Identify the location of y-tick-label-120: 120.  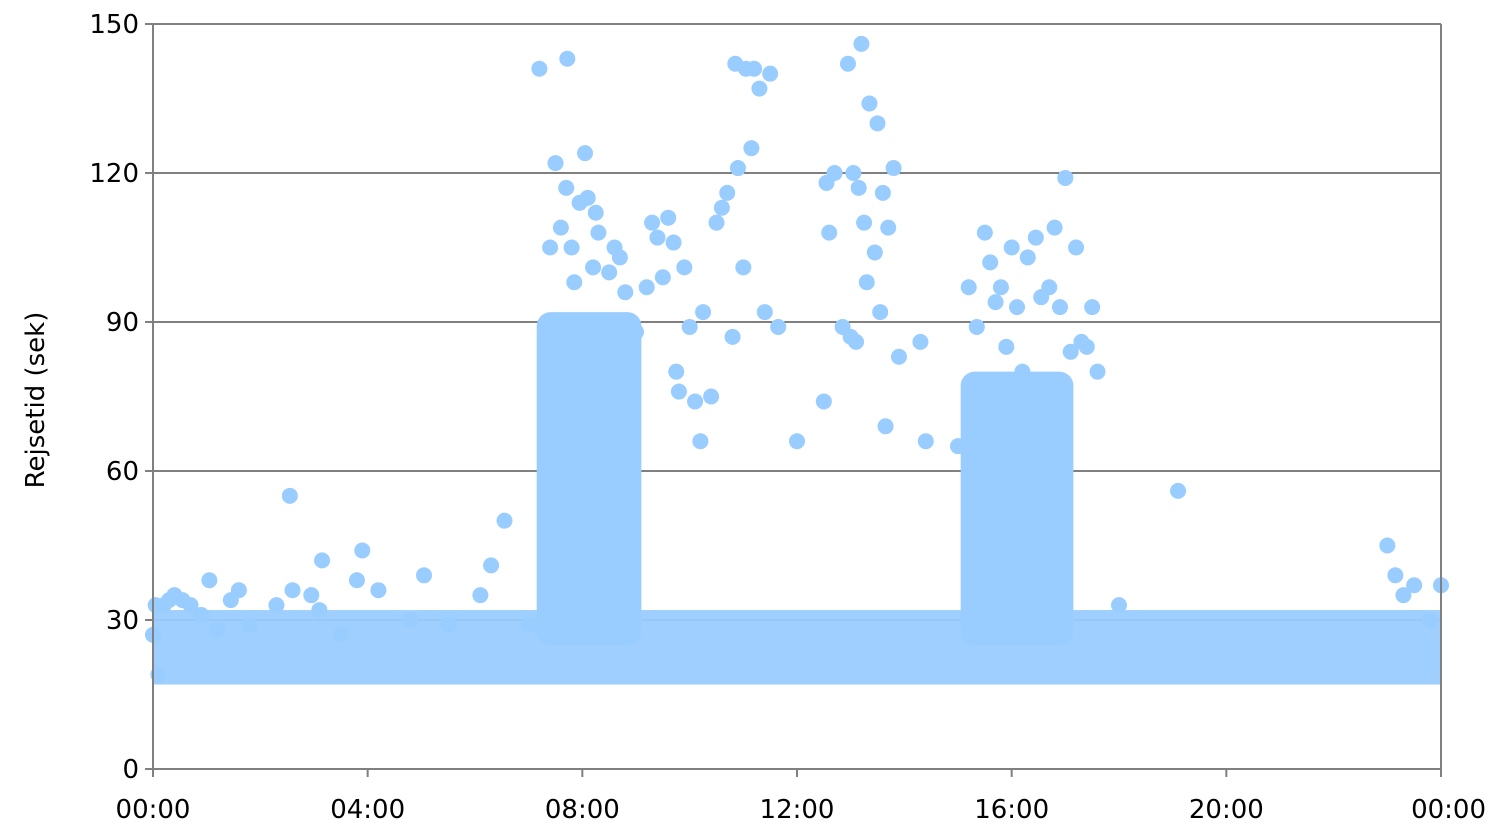
(114, 174).